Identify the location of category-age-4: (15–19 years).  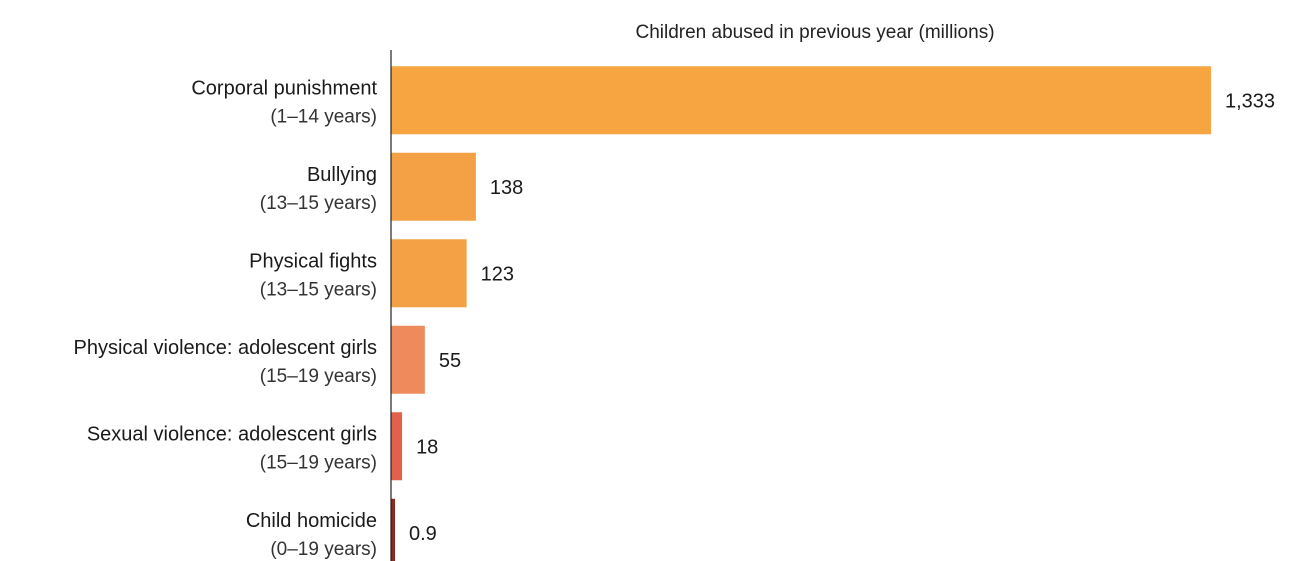
(318, 462).